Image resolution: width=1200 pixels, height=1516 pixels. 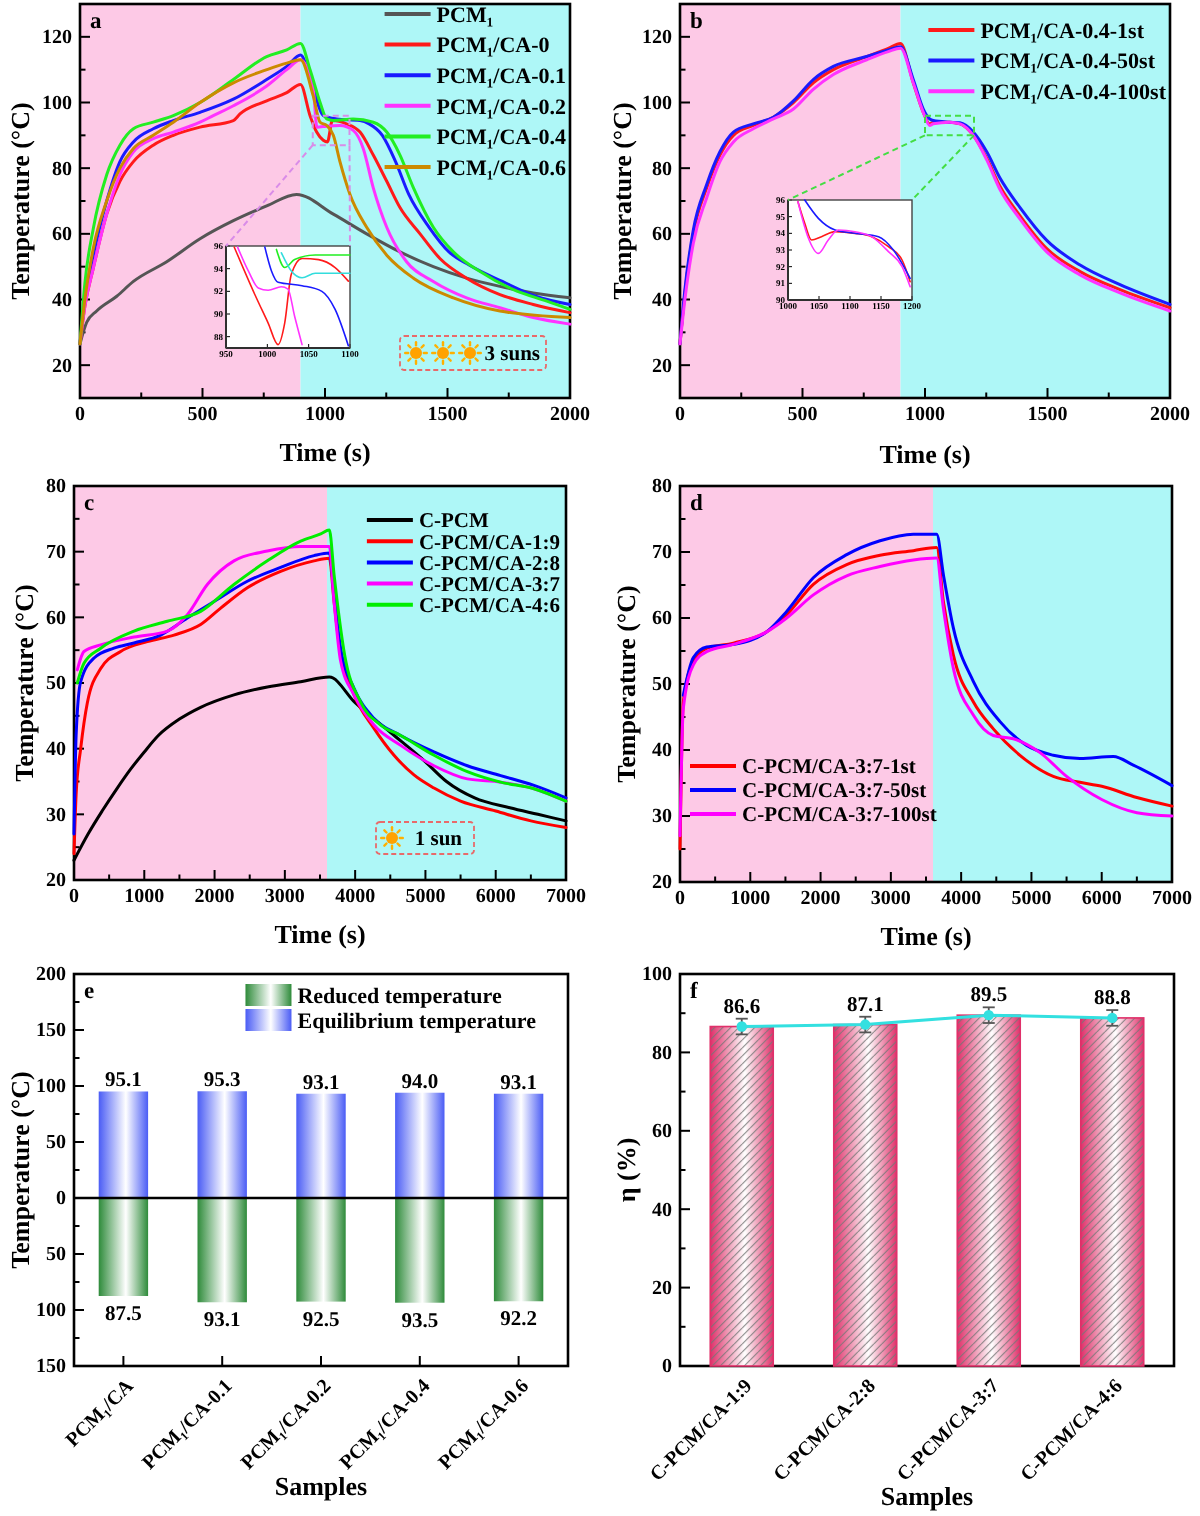 What do you see at coordinates (420, 1082) in the screenshot?
I see `data-label: 94.0` at bounding box center [420, 1082].